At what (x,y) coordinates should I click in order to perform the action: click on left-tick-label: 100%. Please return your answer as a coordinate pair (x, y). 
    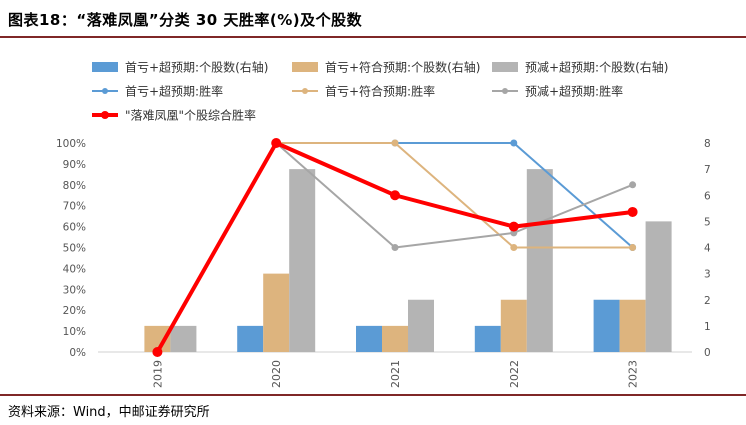
    Looking at the image, I should click on (71, 144).